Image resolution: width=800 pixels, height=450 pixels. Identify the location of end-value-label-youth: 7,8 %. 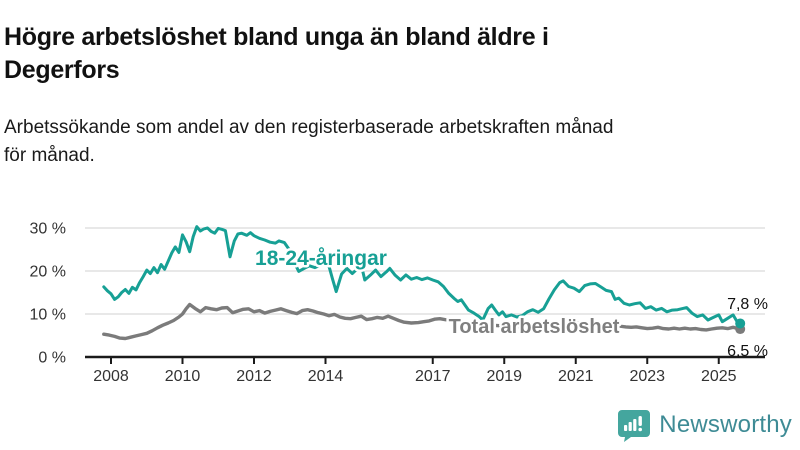
(747, 304).